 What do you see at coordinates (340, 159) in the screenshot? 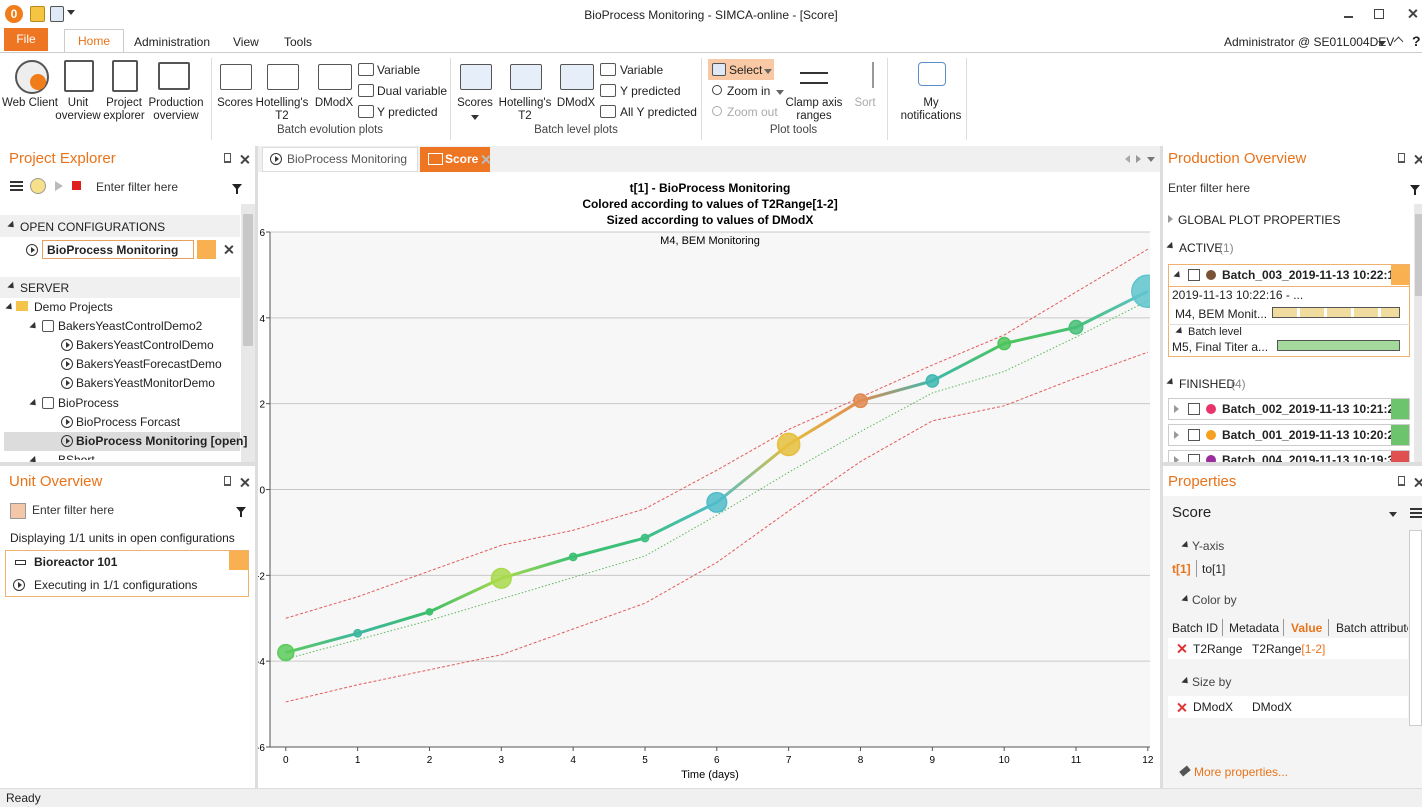
I see `document-tab` at bounding box center [340, 159].